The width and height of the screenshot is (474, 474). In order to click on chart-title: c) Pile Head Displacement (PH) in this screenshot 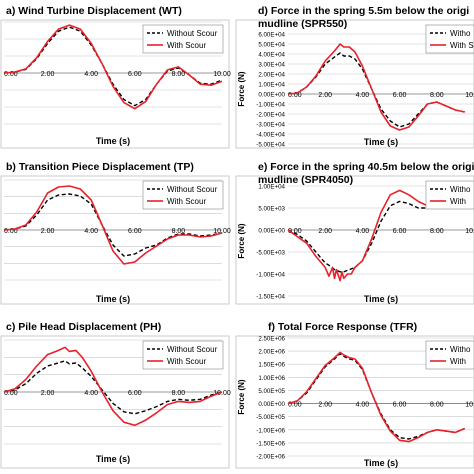, I will do `click(83, 327)`.